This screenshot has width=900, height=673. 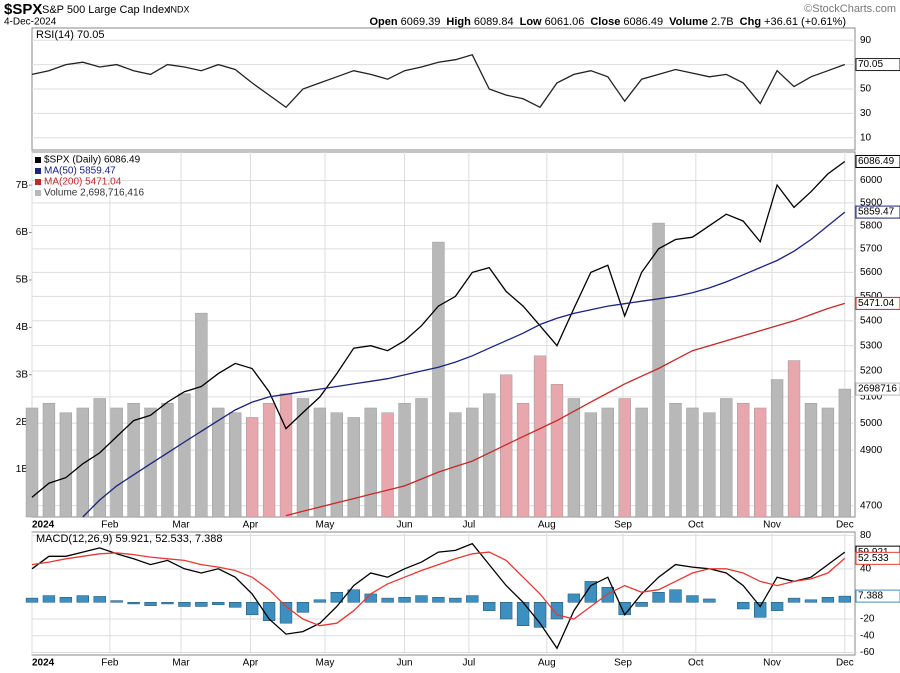 I want to click on x-tick-label: Jun, so click(x=404, y=663).